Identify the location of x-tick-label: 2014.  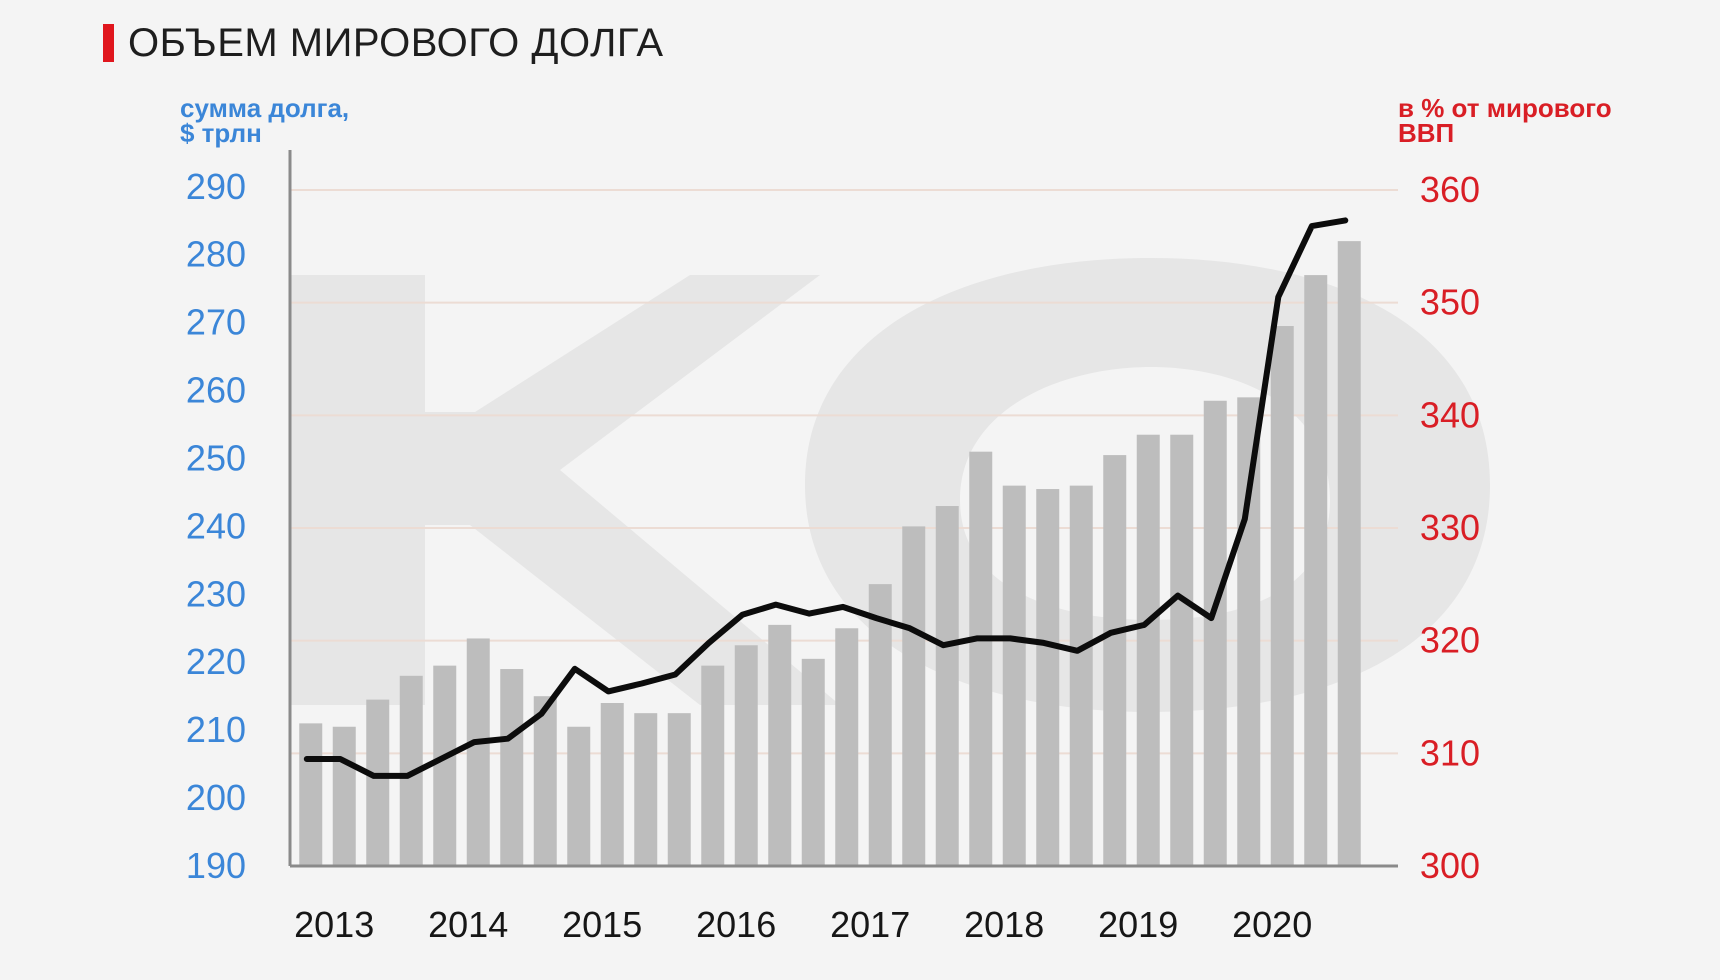
(468, 924).